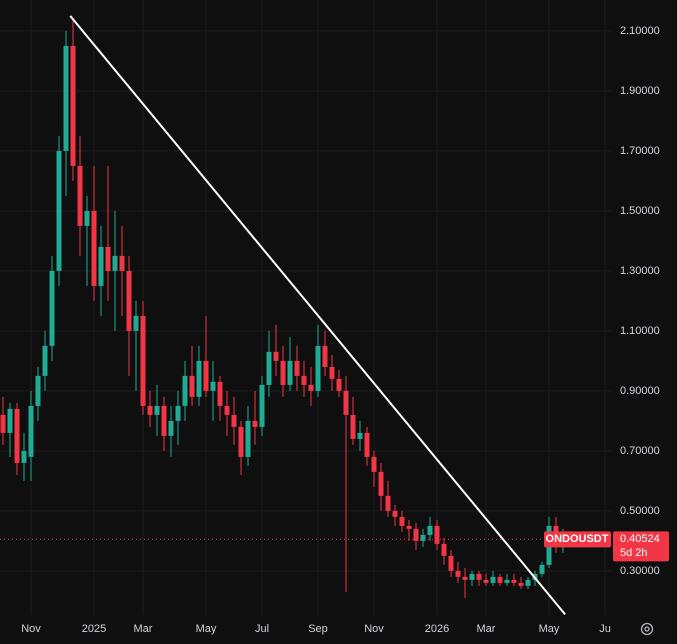  I want to click on x-tick-label: 2025, so click(94, 629).